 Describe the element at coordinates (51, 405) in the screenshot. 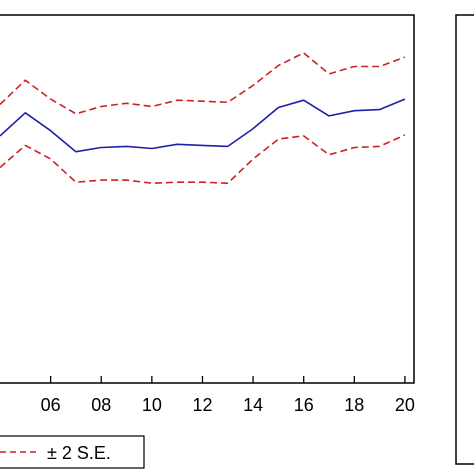

I see `x-tick-label-06: 06` at that location.